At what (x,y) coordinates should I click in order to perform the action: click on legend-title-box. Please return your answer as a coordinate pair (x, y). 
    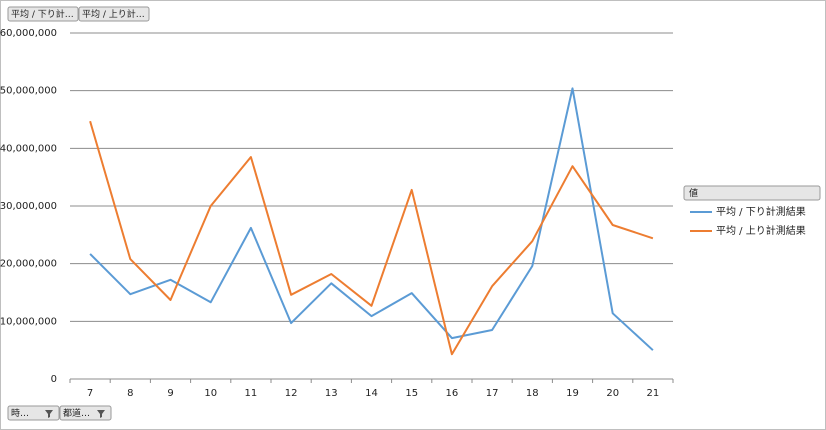
    Looking at the image, I should click on (752, 193).